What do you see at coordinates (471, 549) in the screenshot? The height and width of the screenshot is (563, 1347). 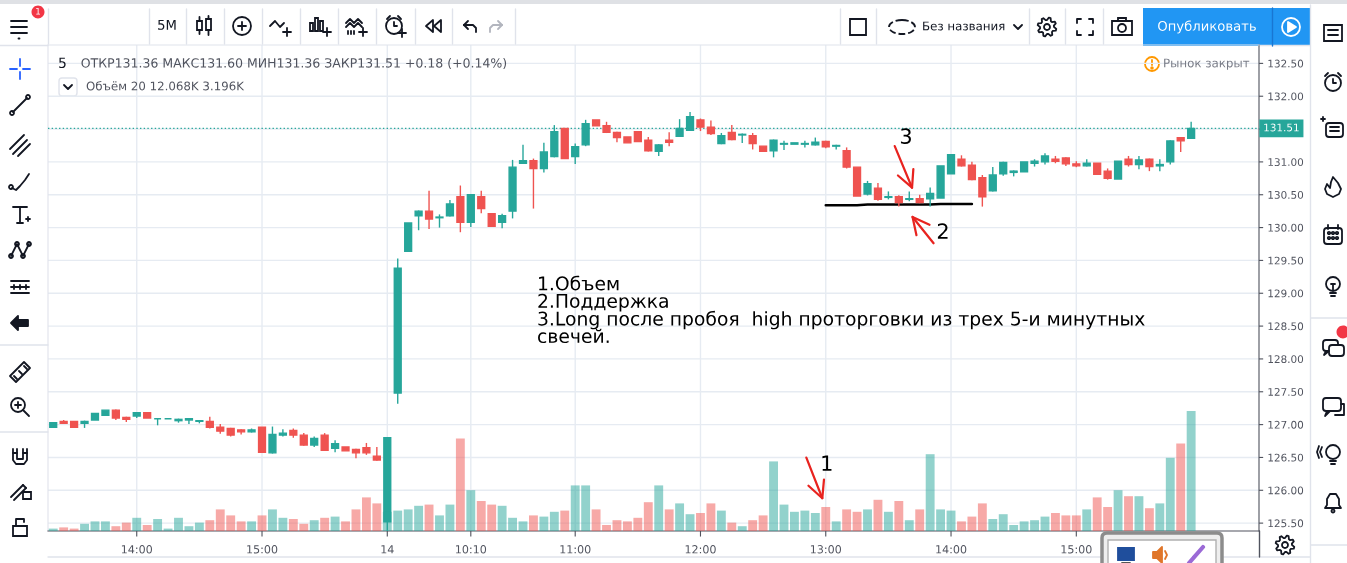 I see `x-tick-label: 10:10` at bounding box center [471, 549].